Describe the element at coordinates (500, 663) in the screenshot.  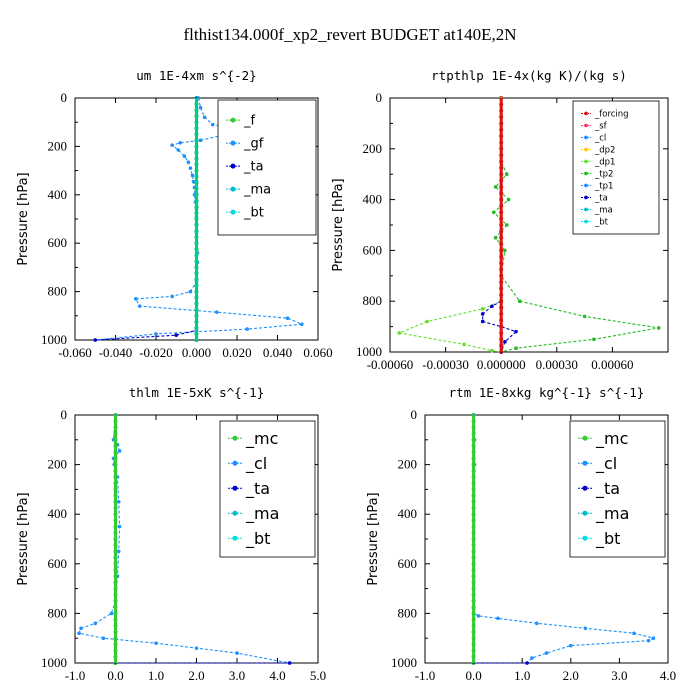
I see `series-ta` at that location.